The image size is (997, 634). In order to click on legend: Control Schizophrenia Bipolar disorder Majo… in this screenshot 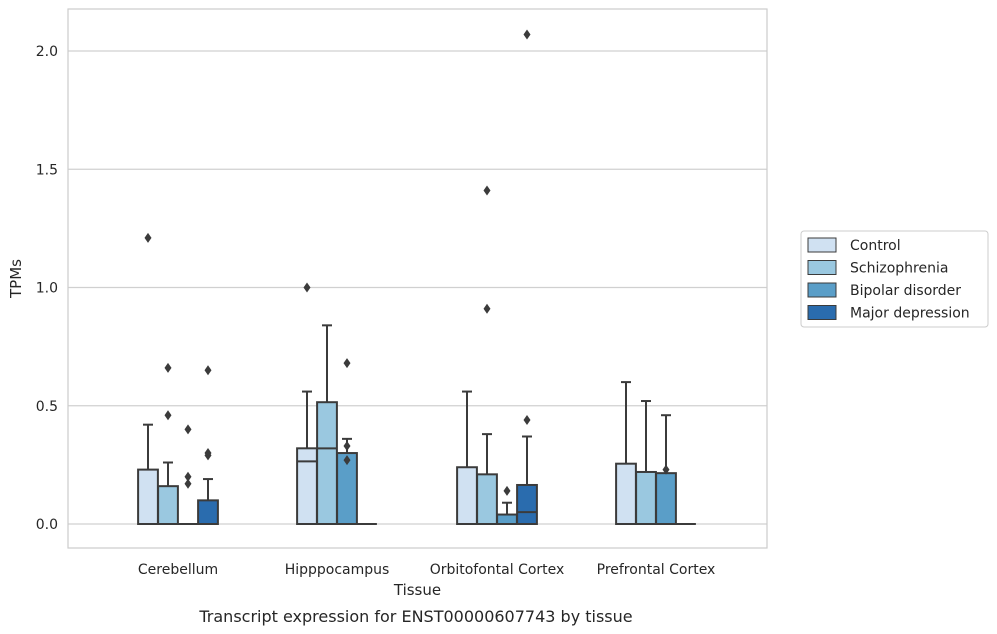, I will do `click(894, 279)`.